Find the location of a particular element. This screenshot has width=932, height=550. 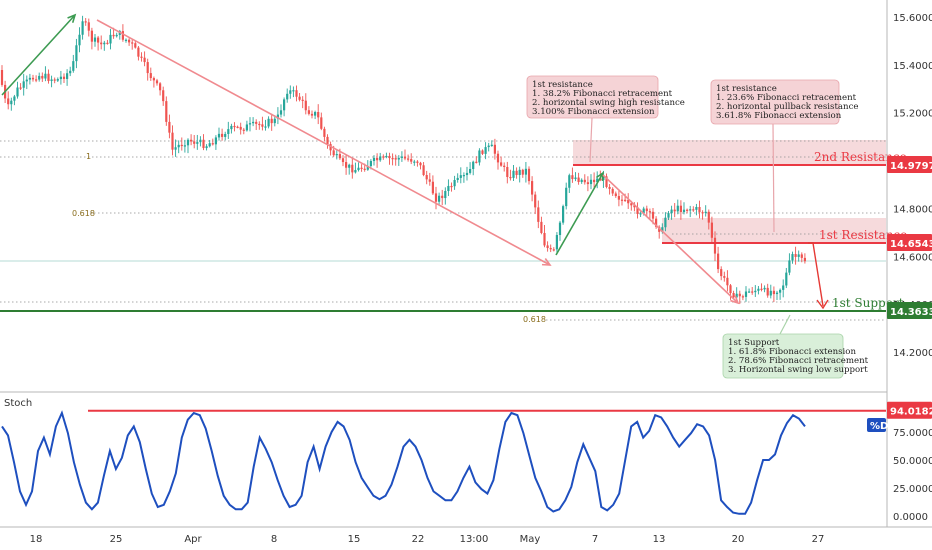

note-line: 3.61.8% Fibonacci extension is located at coordinates (779, 116).